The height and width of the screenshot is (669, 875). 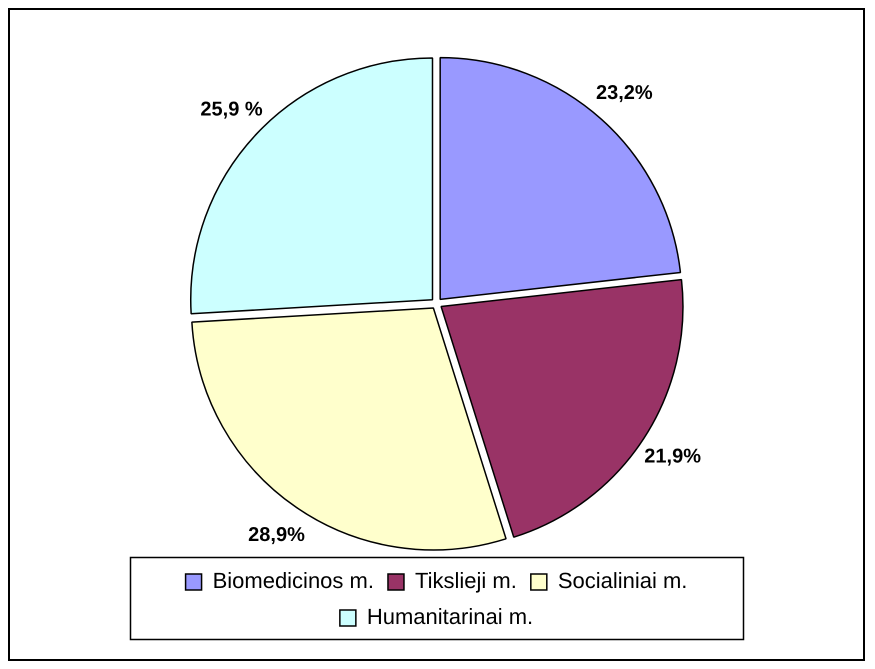 What do you see at coordinates (673, 457) in the screenshot?
I see `data-label: 21,9%` at bounding box center [673, 457].